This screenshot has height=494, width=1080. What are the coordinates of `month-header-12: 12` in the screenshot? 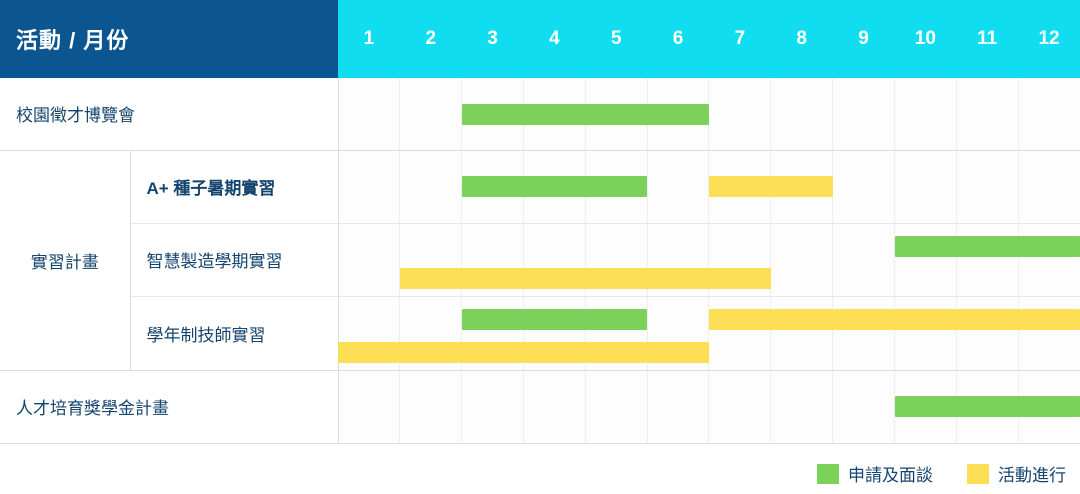 It's located at (1049, 39).